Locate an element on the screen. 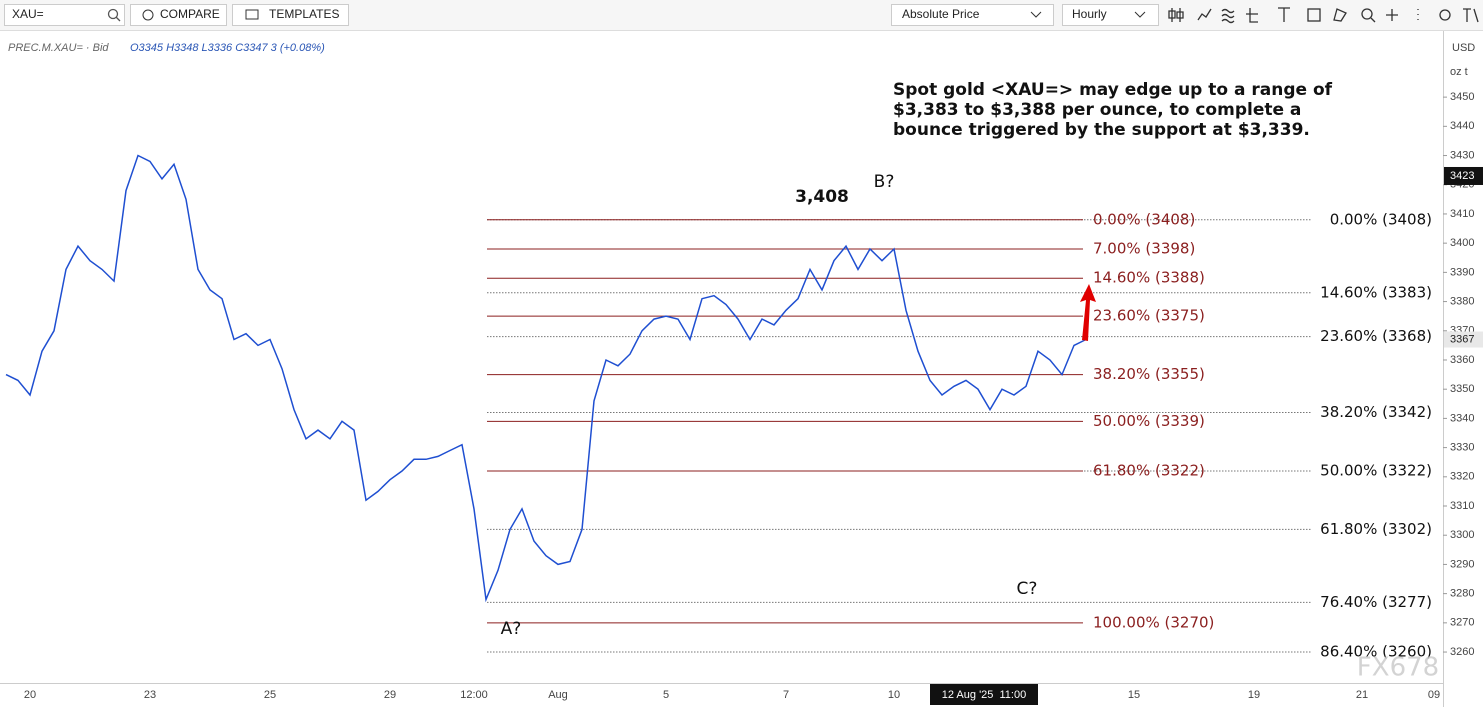 The height and width of the screenshot is (707, 1483). y-tick-label: 3400 is located at coordinates (1462, 243).